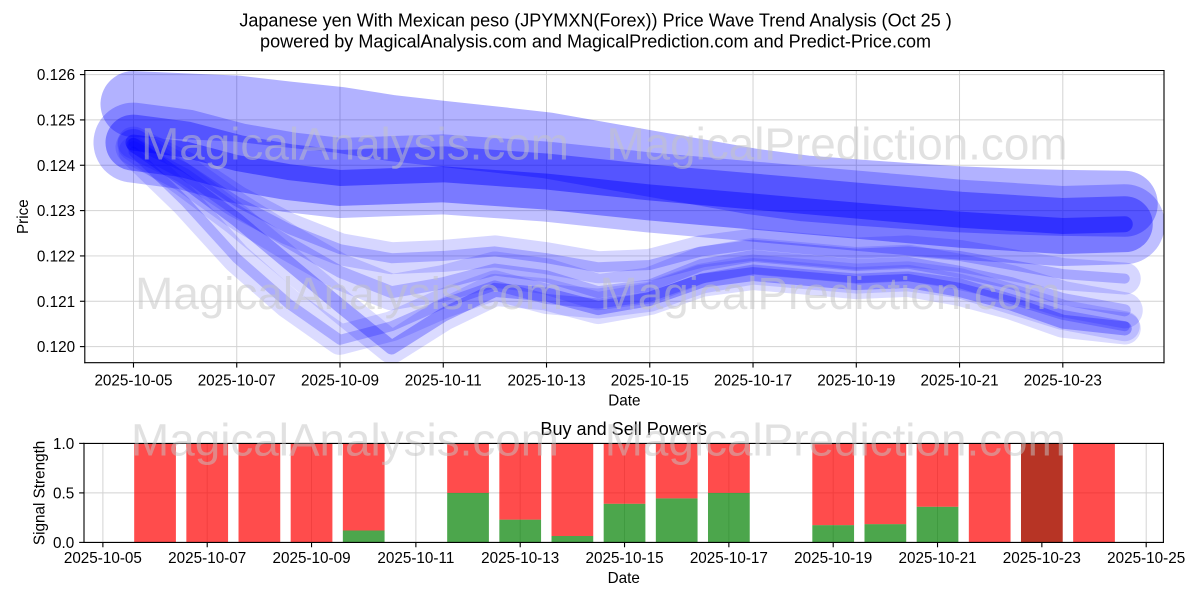 Image resolution: width=1200 pixels, height=600 pixels. I want to click on svg-text: 0.121, so click(56, 302).